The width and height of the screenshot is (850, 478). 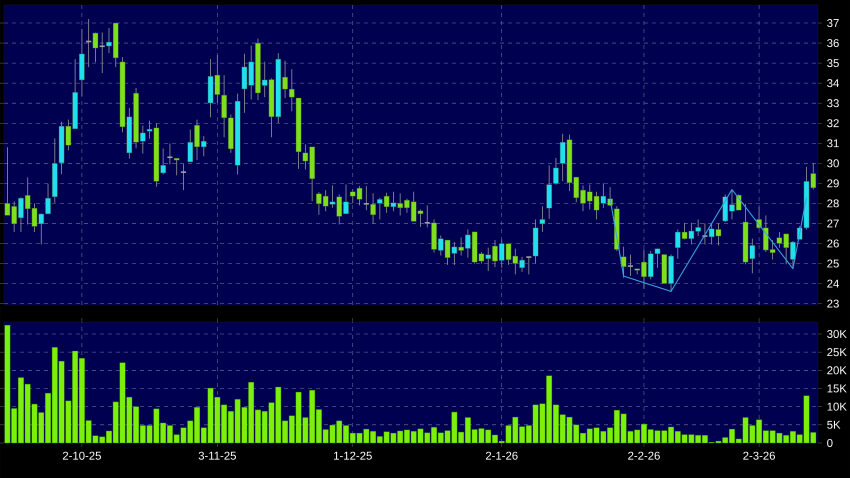 What do you see at coordinates (833, 83) in the screenshot?
I see `y-tick-label: 34` at bounding box center [833, 83].